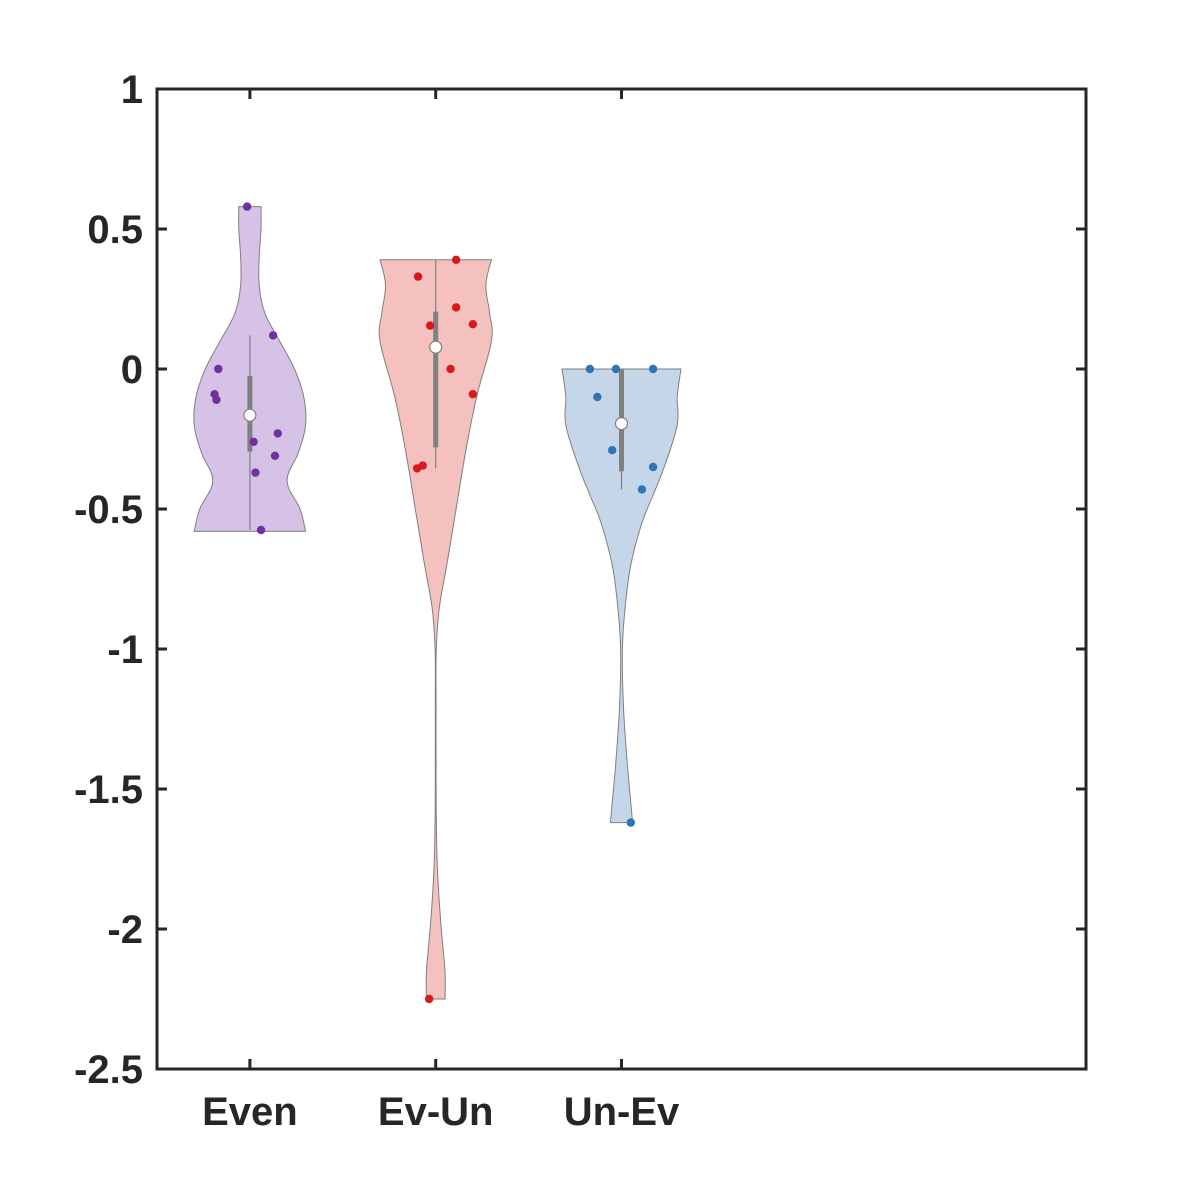 Image resolution: width=1200 pixels, height=1200 pixels. Describe the element at coordinates (115, 230) in the screenshot. I see `y-tick-label: 0.5` at that location.